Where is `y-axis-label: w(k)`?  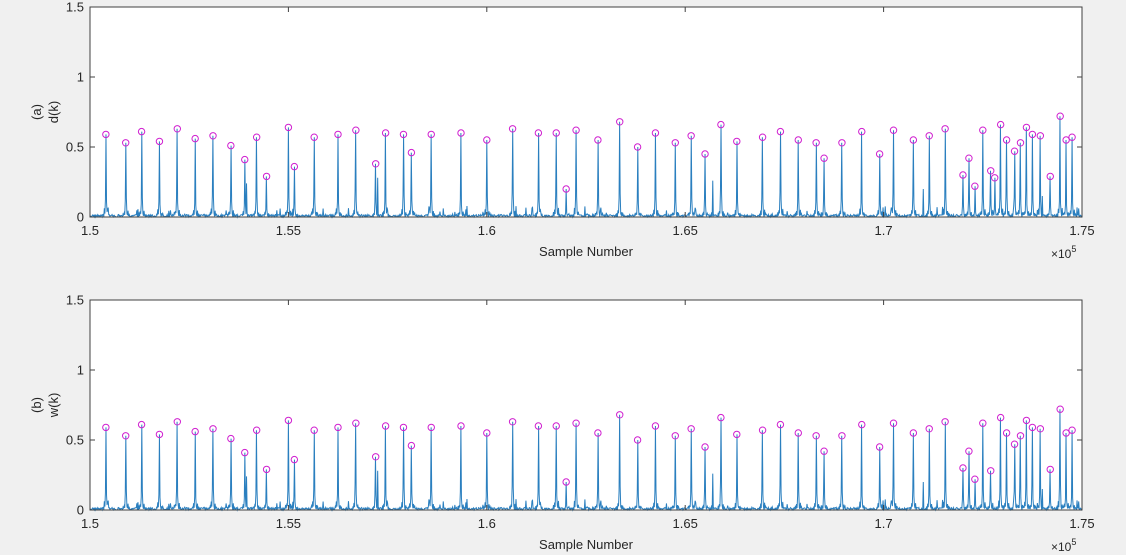 y-axis-label: w(k) is located at coordinates (53, 406).